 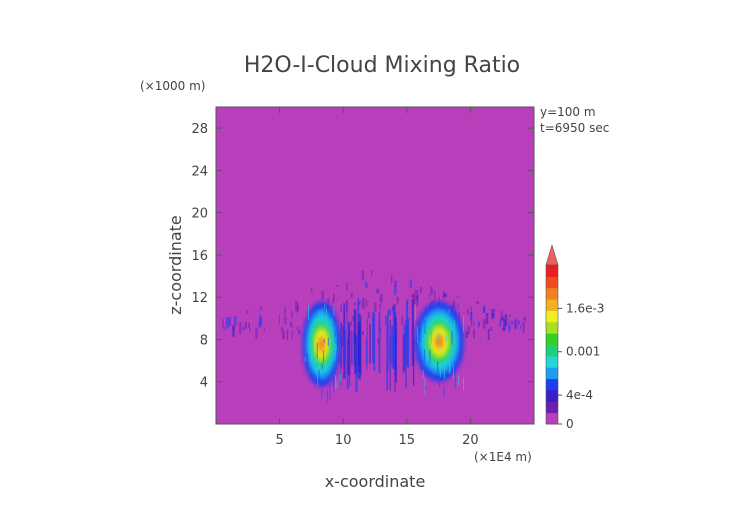 I want to click on x-units-label: (×1E4 m), so click(x=503, y=457).